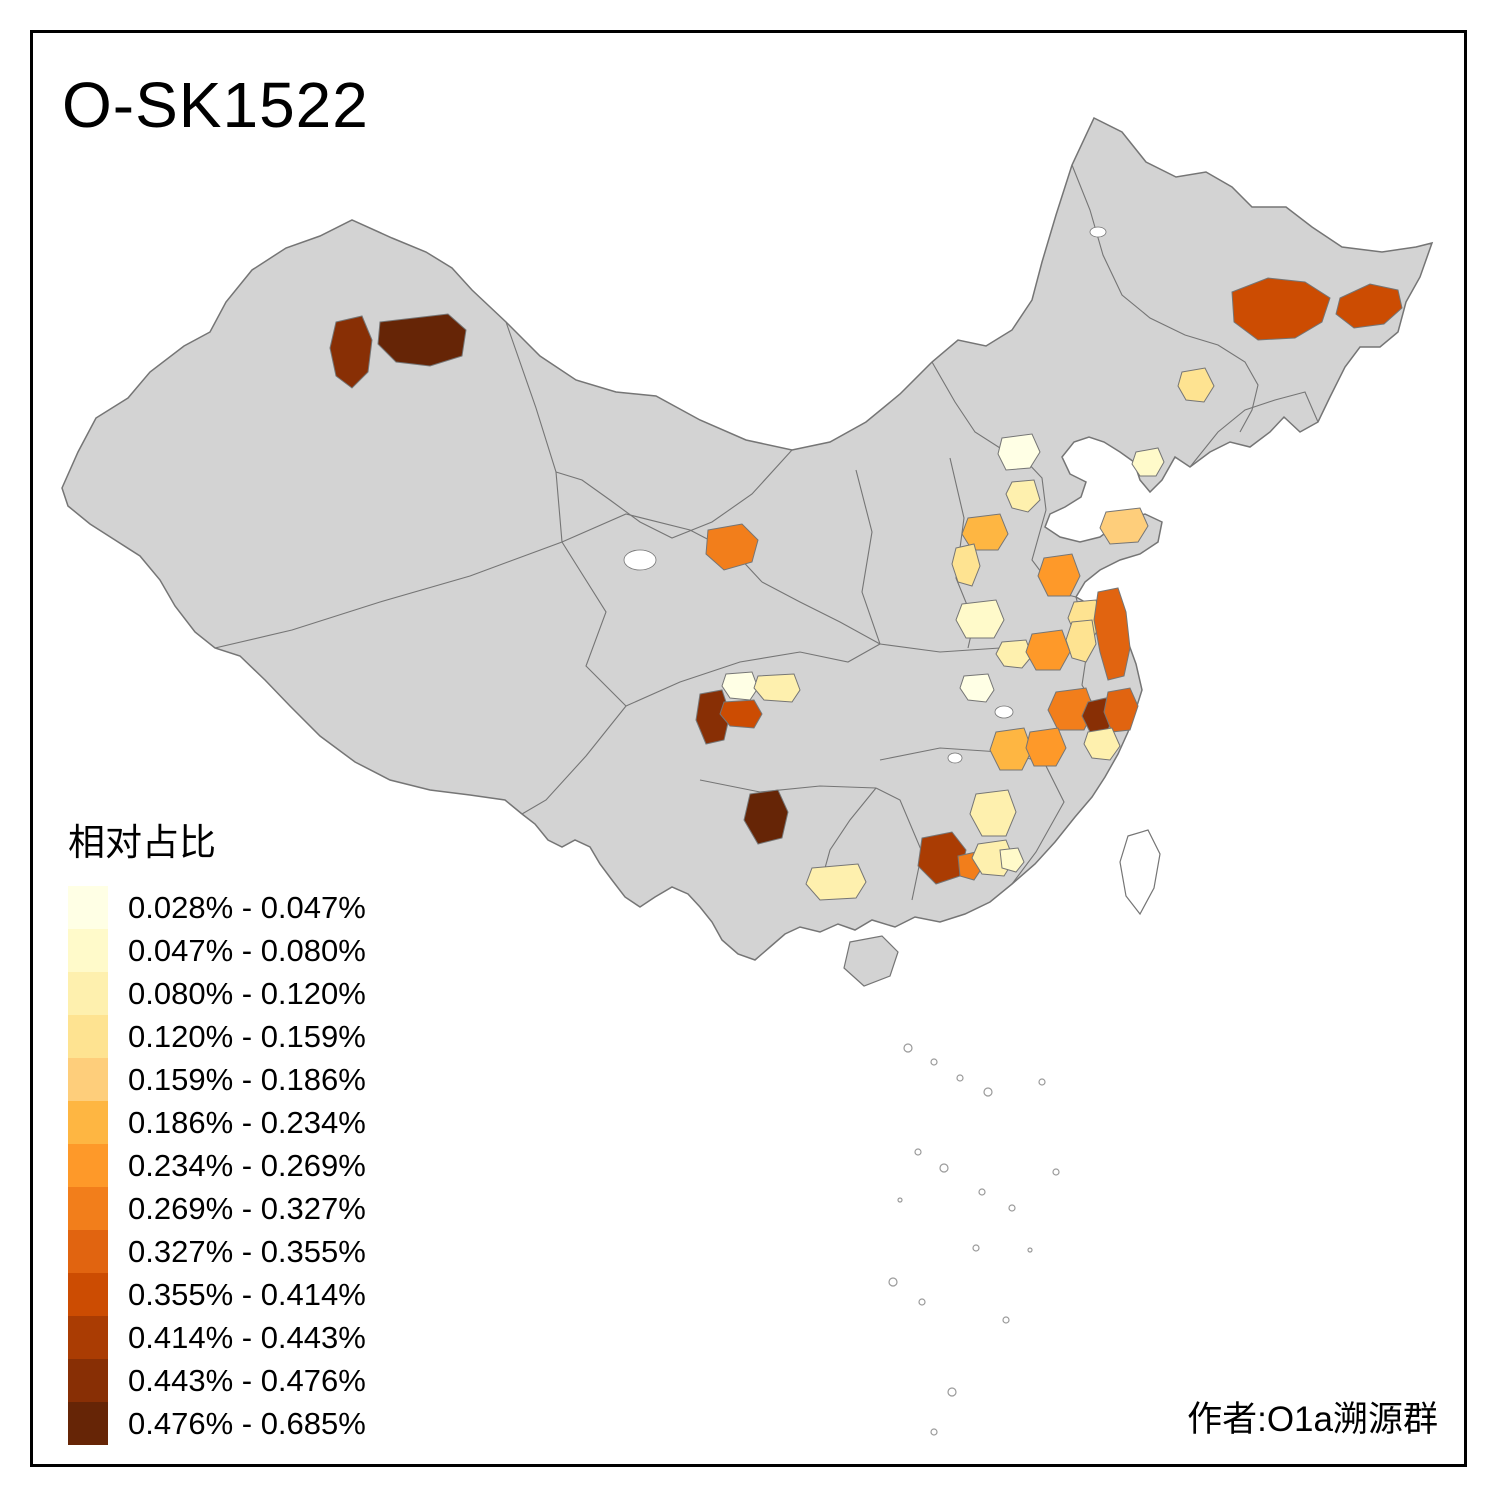  Describe the element at coordinates (836, 882) in the screenshot. I see `map-region-guangxi-west` at that location.